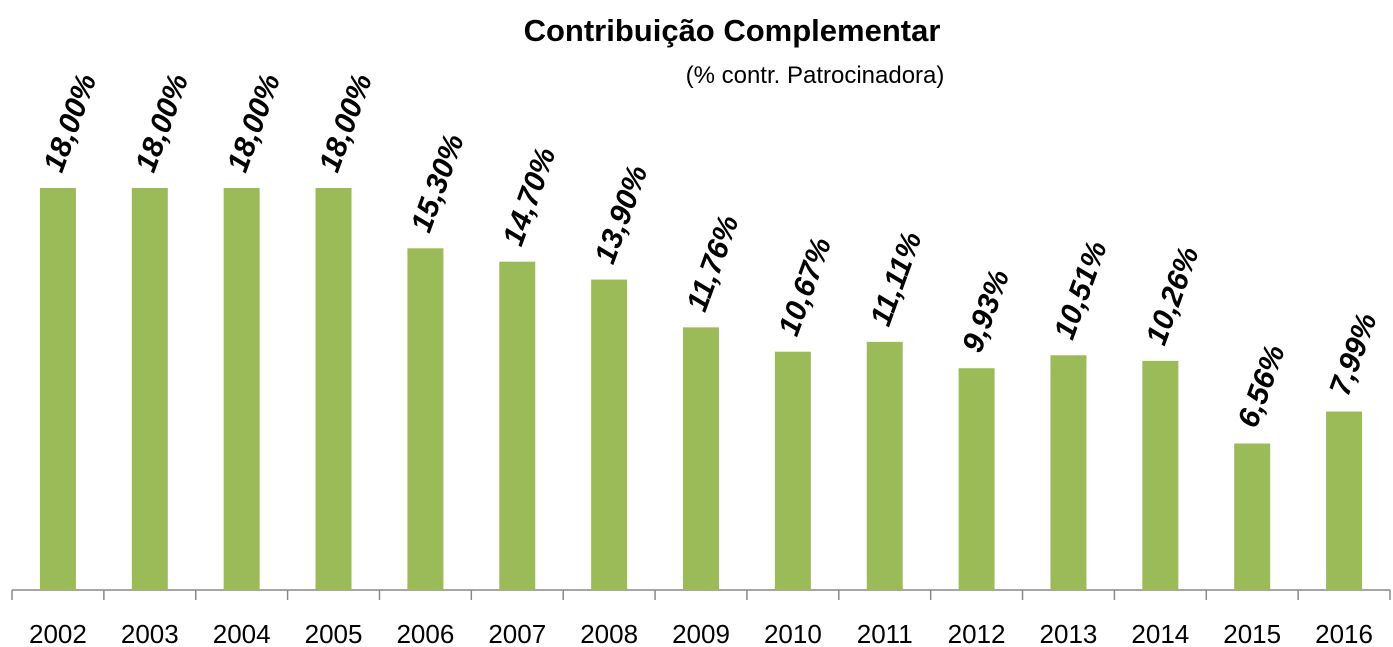 The width and height of the screenshot is (1393, 647). Describe the element at coordinates (334, 633) in the screenshot. I see `x-tick-label: 2005` at that location.